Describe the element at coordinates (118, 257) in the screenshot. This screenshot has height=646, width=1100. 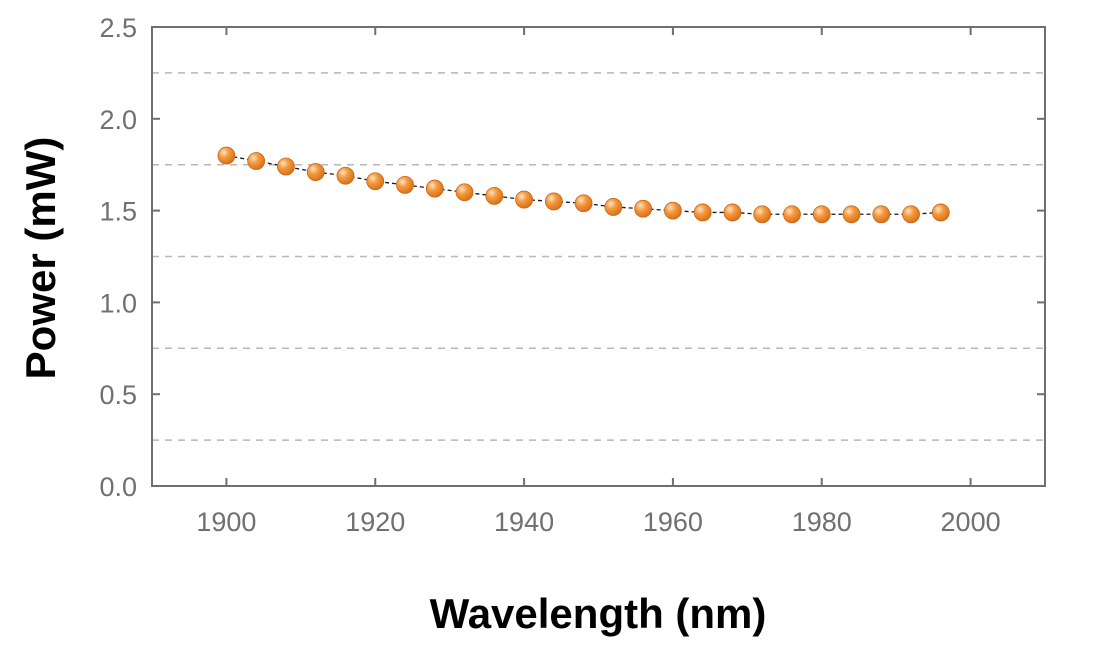
I see `y-axis-tick-labels: 0.0 0.5 1.0 1.5 2.0 2.5` at that location.